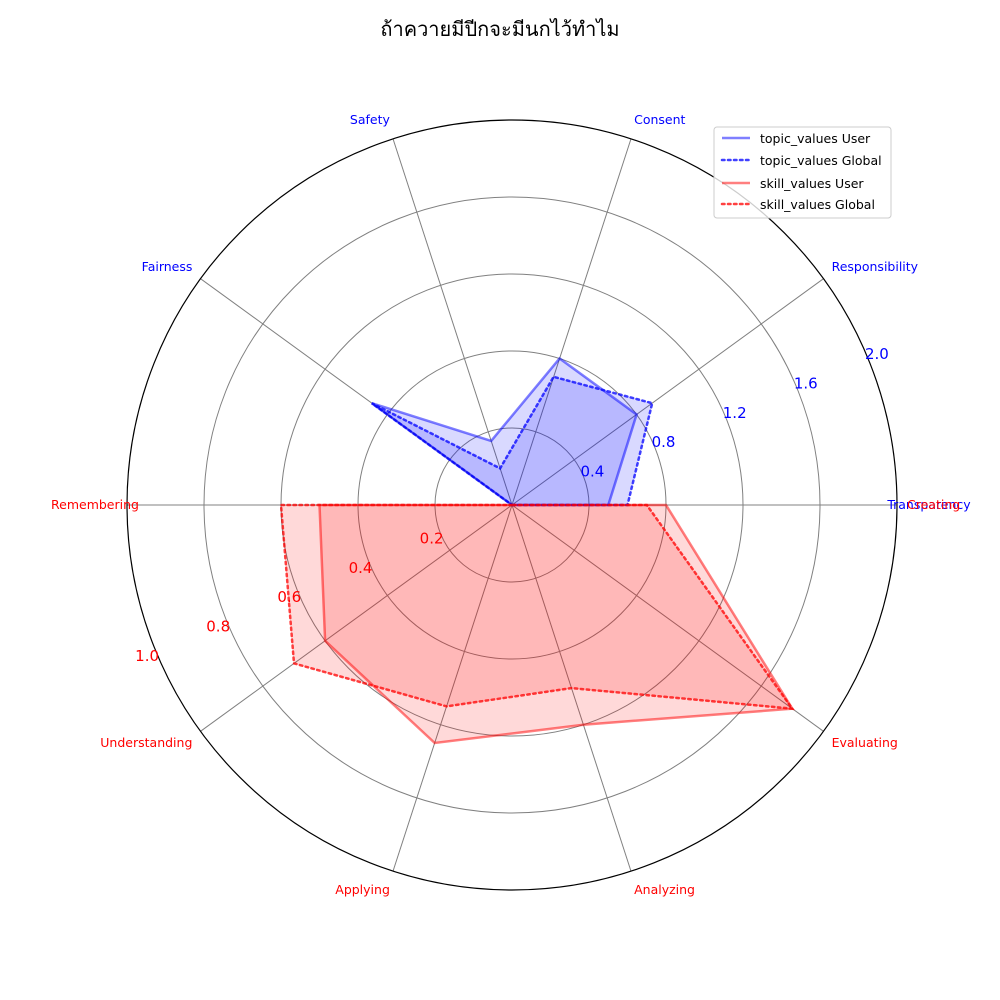  I want to click on category-label-skill-5: Creating, so click(933, 504).